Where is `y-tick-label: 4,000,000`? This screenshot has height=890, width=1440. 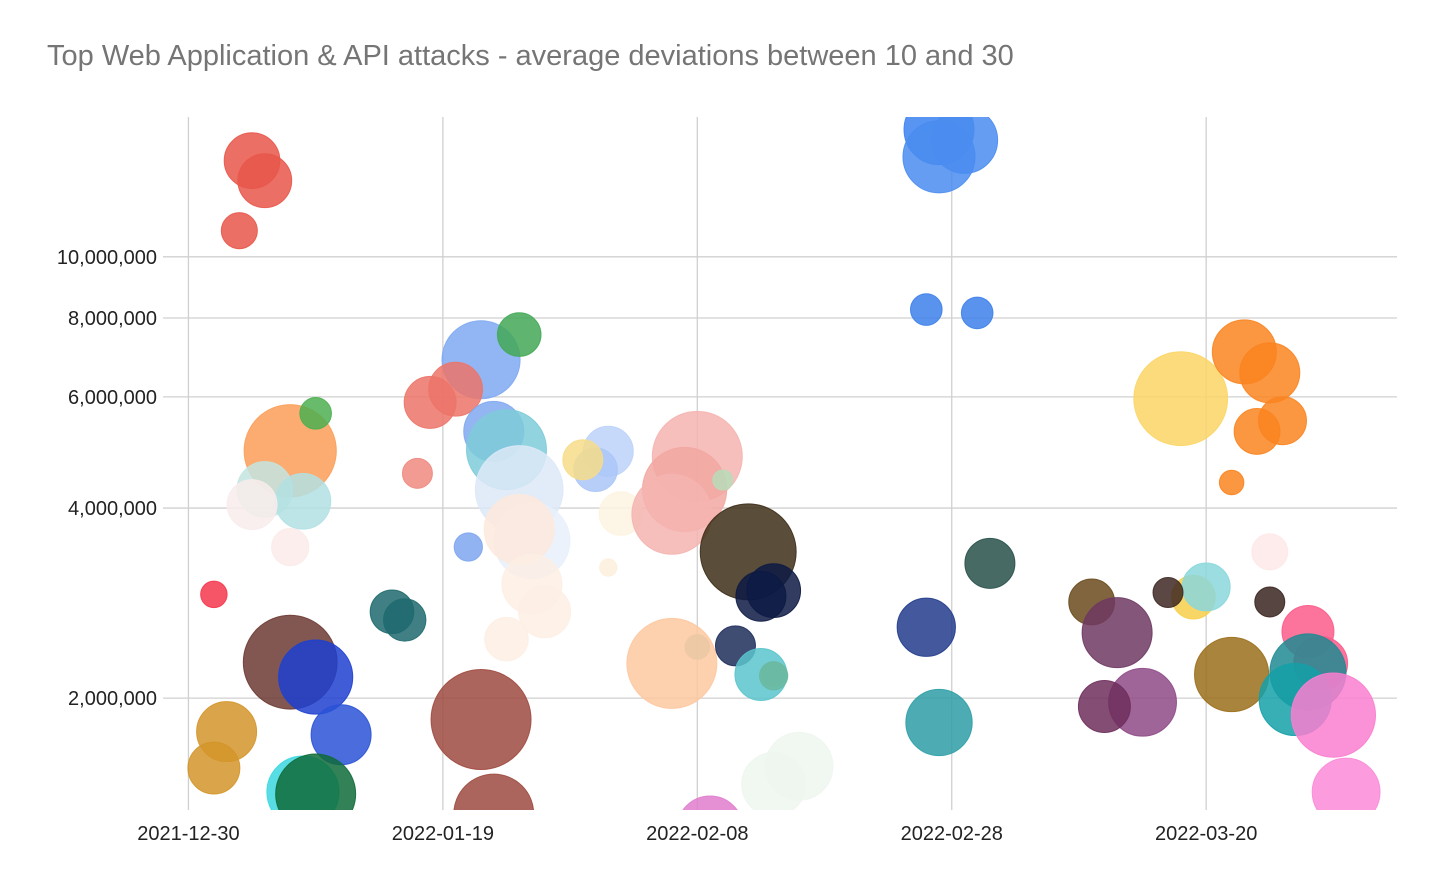
y-tick-label: 4,000,000 is located at coordinates (112, 509).